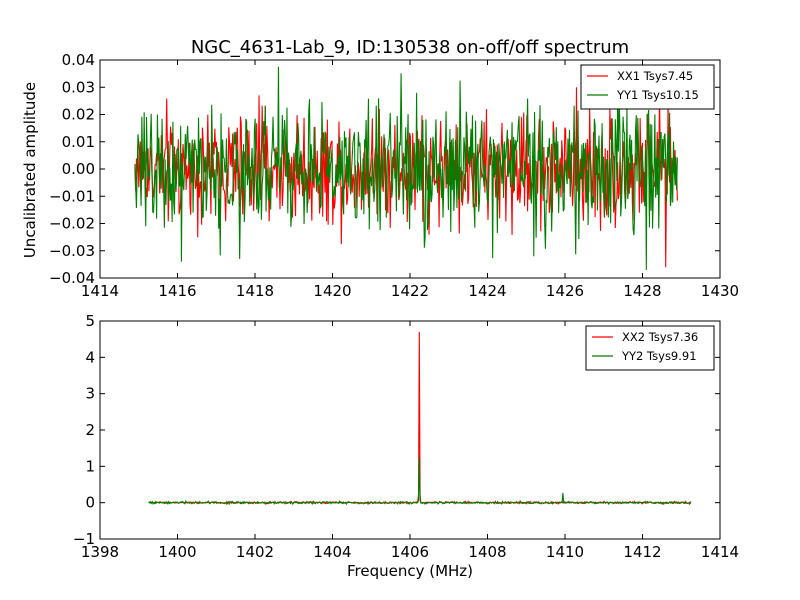 The image size is (800, 600). Describe the element at coordinates (332, 291) in the screenshot. I see `x-tick-label: 1420` at that location.